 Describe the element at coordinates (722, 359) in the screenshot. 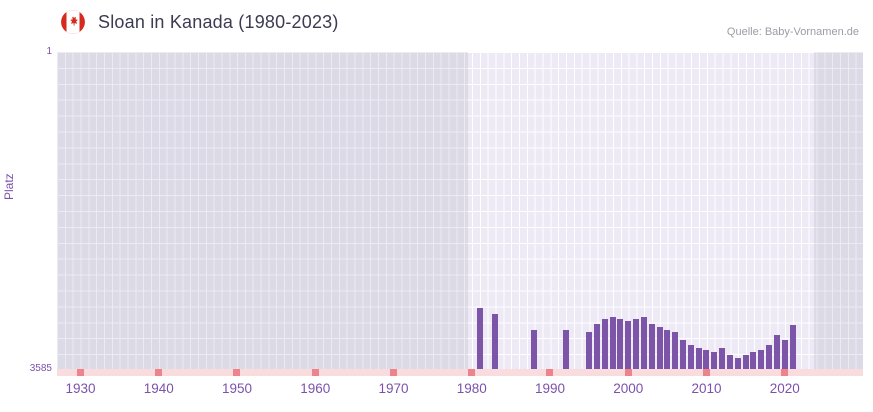

I see `bar-2012` at that location.